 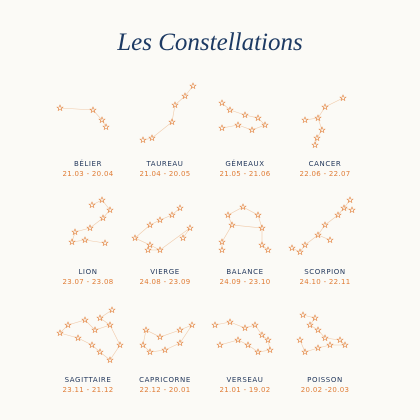 I want to click on sign-name: SAGITTAIRE, so click(x=88, y=380).